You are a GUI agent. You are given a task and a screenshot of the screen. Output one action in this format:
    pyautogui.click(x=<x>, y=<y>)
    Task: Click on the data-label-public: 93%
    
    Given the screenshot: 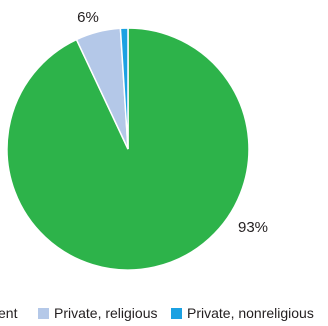 What is the action you would take?
    pyautogui.click(x=253, y=227)
    